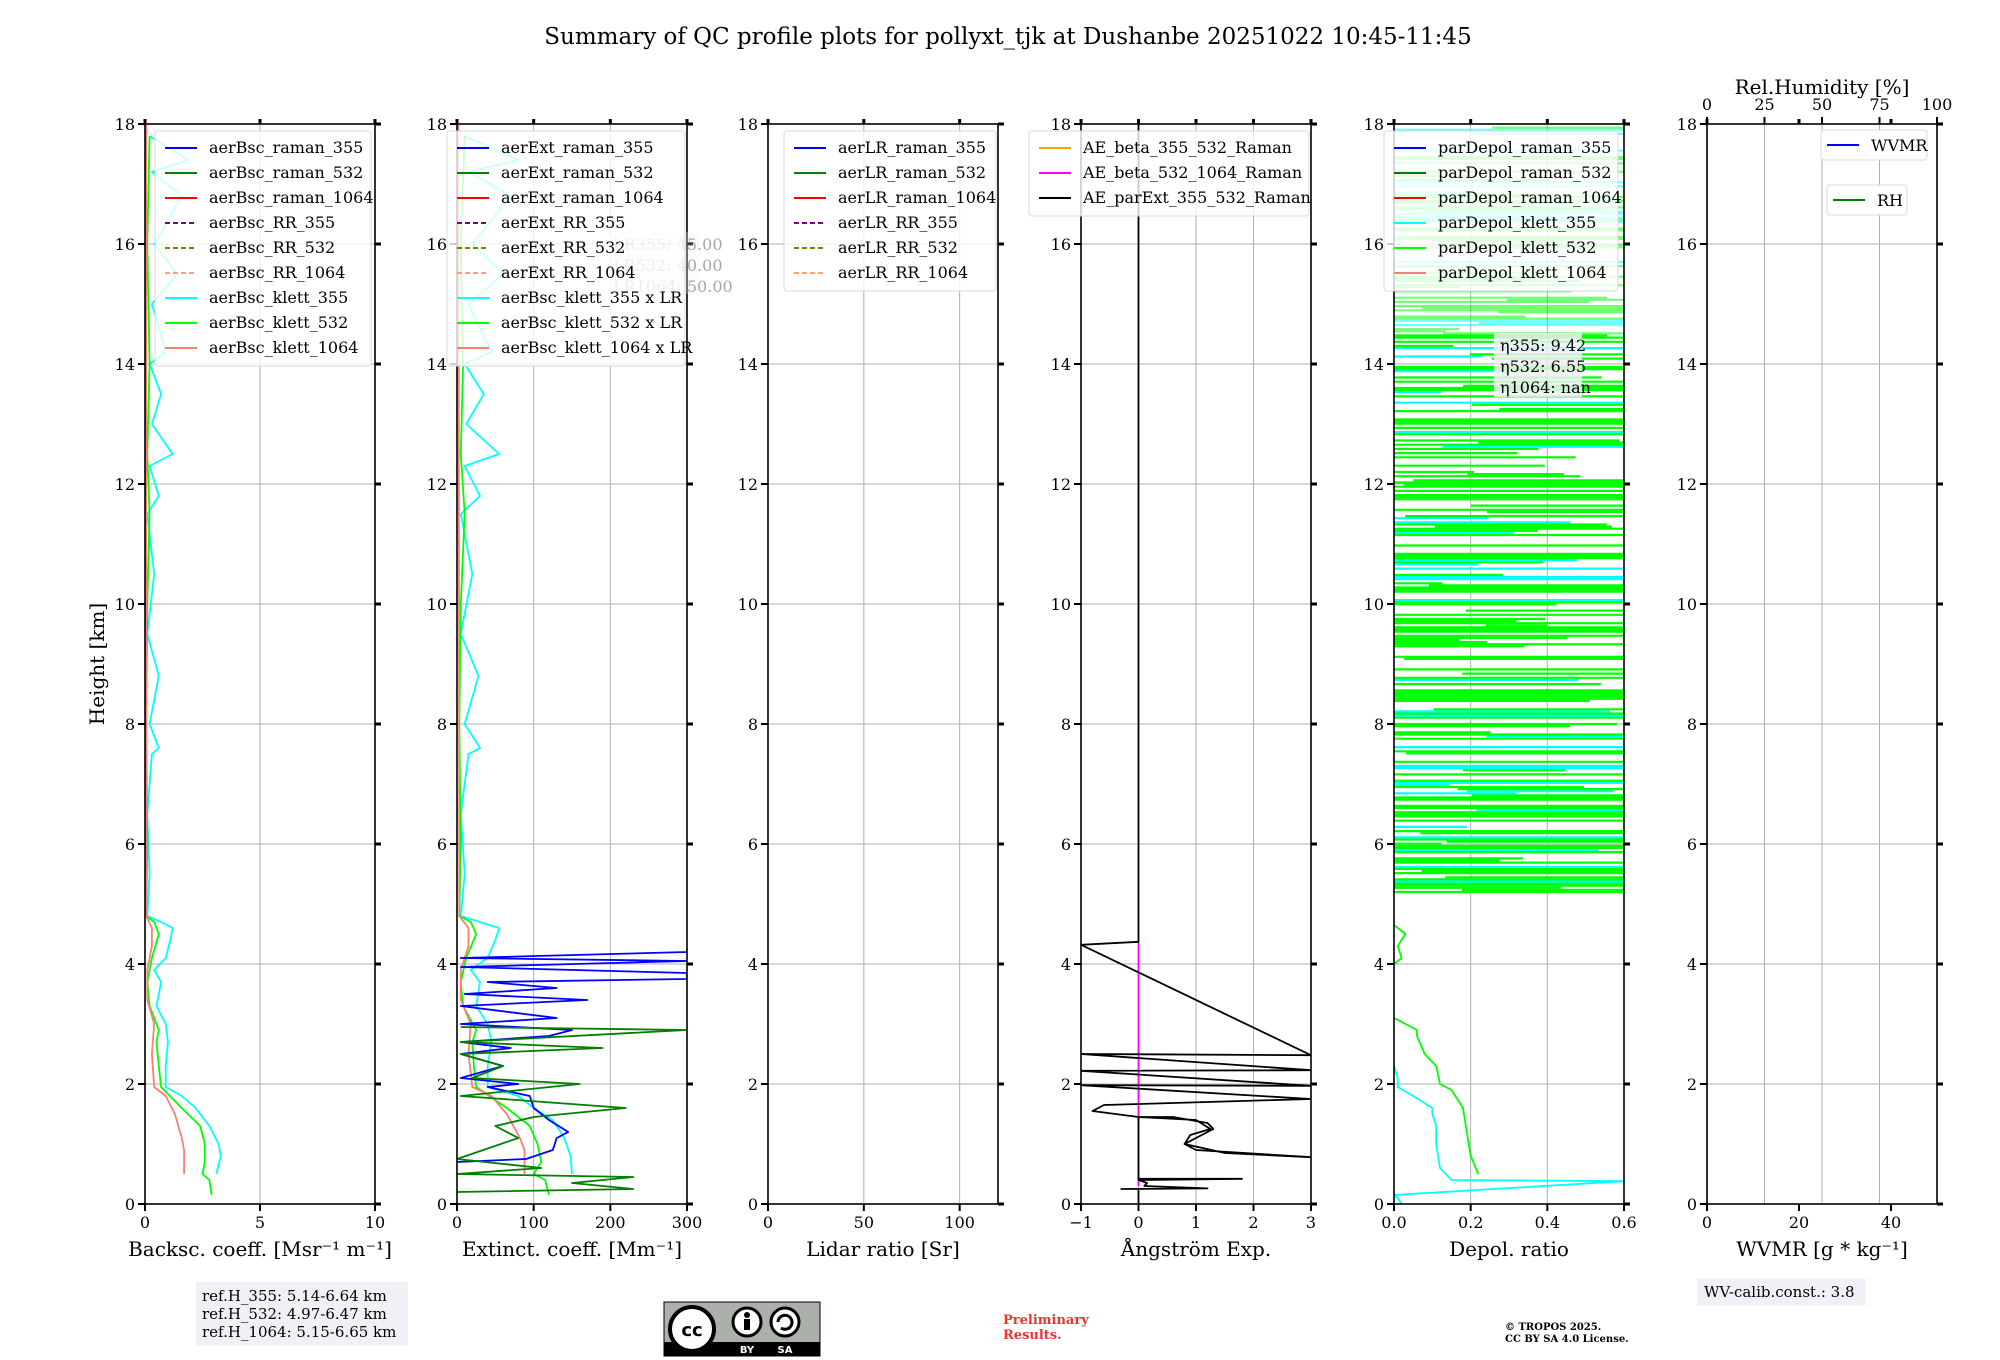 The width and height of the screenshot is (2000, 1360). Describe the element at coordinates (1046, 1320) in the screenshot. I see `preliminary-line-1: Preliminary` at that location.